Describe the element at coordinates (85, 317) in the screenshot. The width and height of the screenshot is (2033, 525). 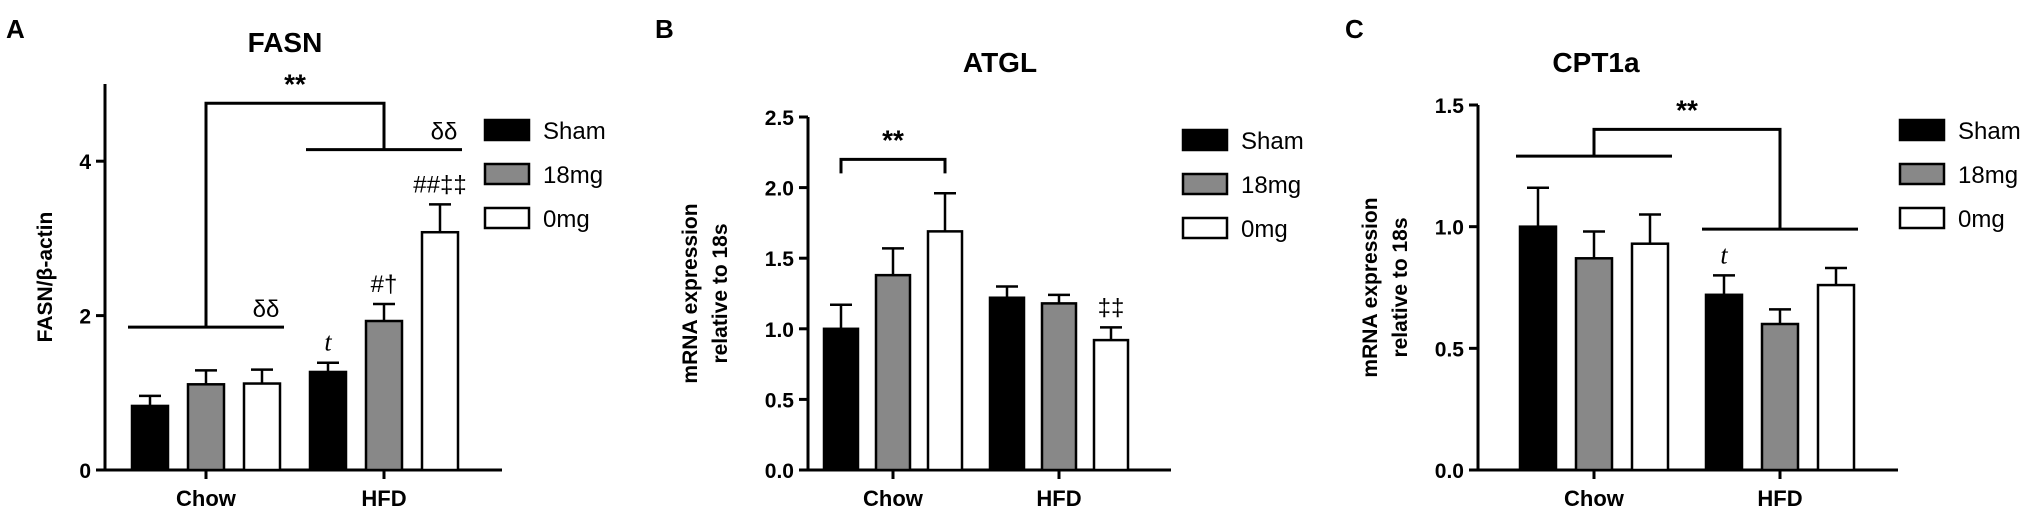
I see `y-tick-label: 2` at that location.